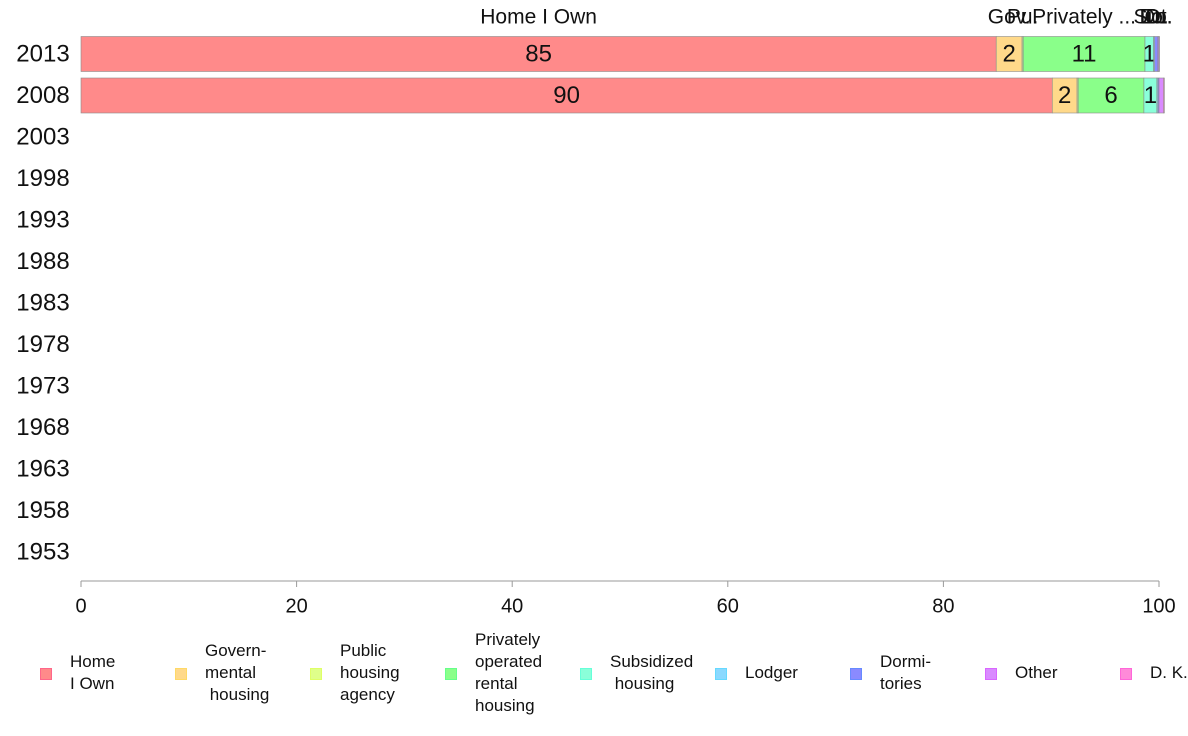 The width and height of the screenshot is (1188, 736). What do you see at coordinates (1036, 672) in the screenshot?
I see `legend-label: Other` at bounding box center [1036, 672].